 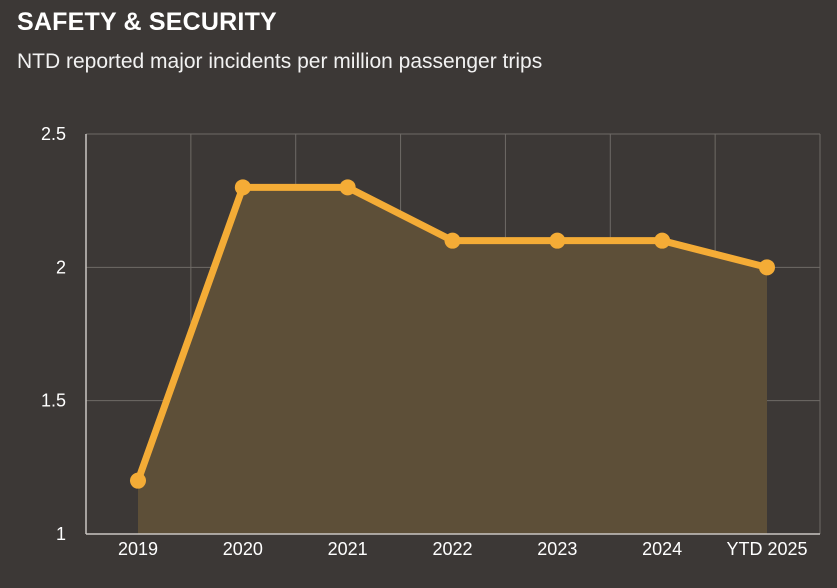 I want to click on data-point-2023, so click(x=557, y=240).